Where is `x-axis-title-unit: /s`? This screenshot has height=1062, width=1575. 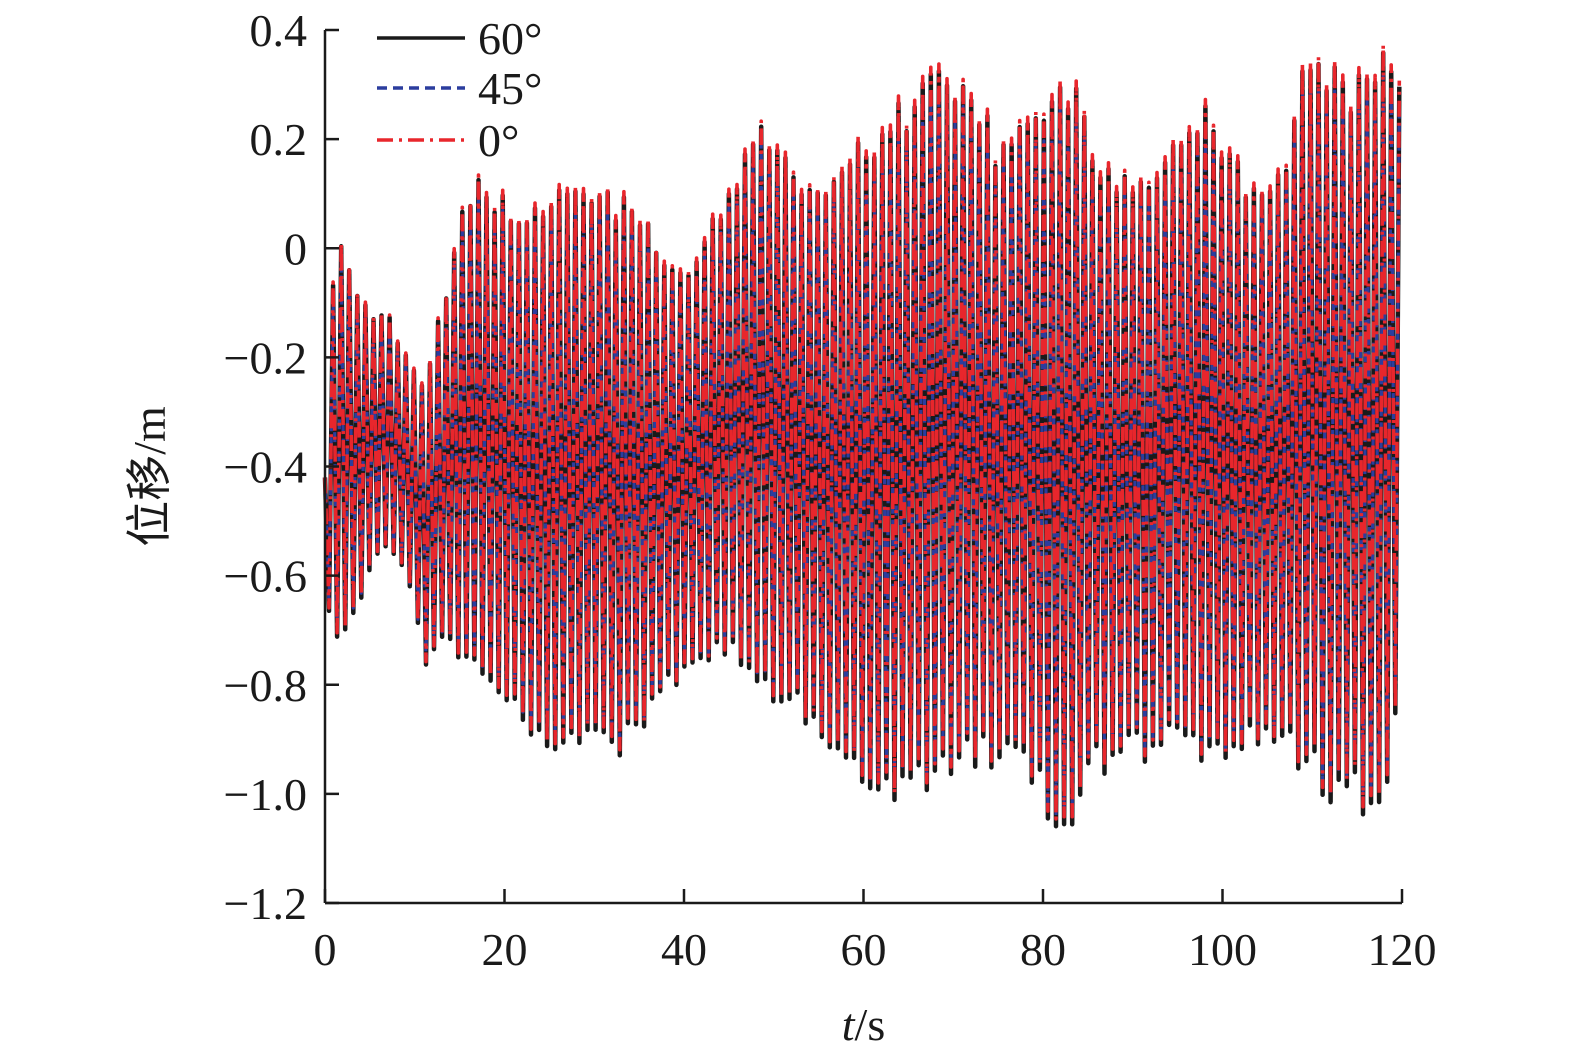
x-axis-title-unit: /s is located at coordinates (870, 1024).